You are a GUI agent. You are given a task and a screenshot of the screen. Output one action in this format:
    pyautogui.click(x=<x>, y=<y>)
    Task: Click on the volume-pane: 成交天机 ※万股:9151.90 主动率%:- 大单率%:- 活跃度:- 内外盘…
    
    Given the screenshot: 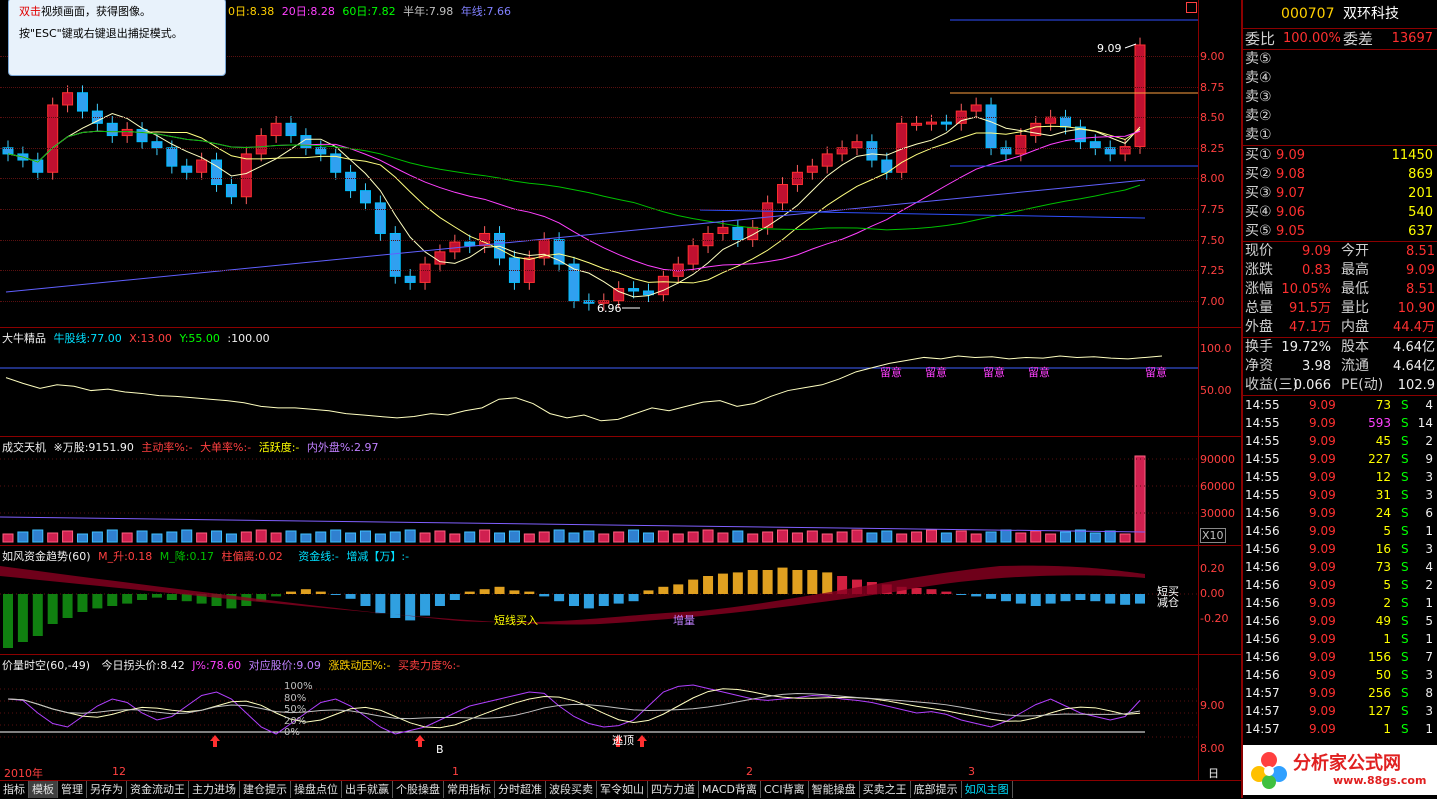 What is the action you would take?
    pyautogui.click(x=620, y=491)
    